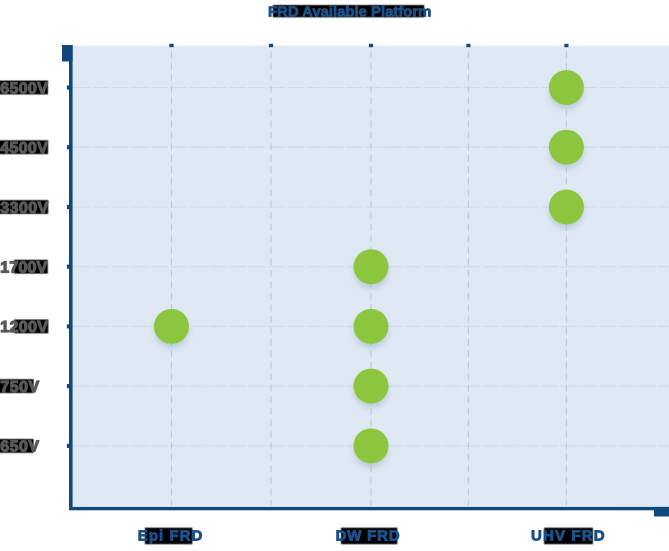 This screenshot has width=669, height=551. What do you see at coordinates (170, 535) in the screenshot?
I see `svg-text: Epi FRD` at bounding box center [170, 535].